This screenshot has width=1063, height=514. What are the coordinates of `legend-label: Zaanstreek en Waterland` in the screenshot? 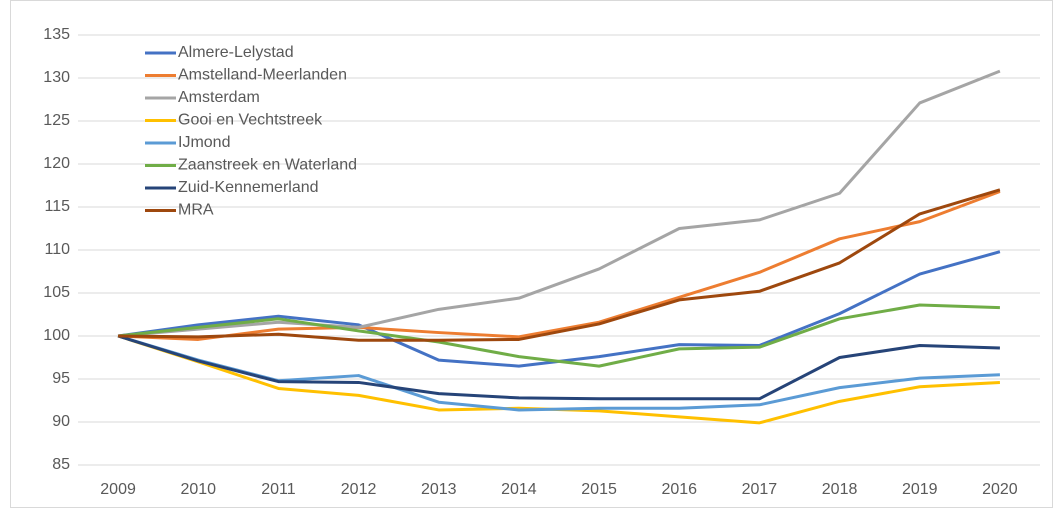 It's located at (267, 165).